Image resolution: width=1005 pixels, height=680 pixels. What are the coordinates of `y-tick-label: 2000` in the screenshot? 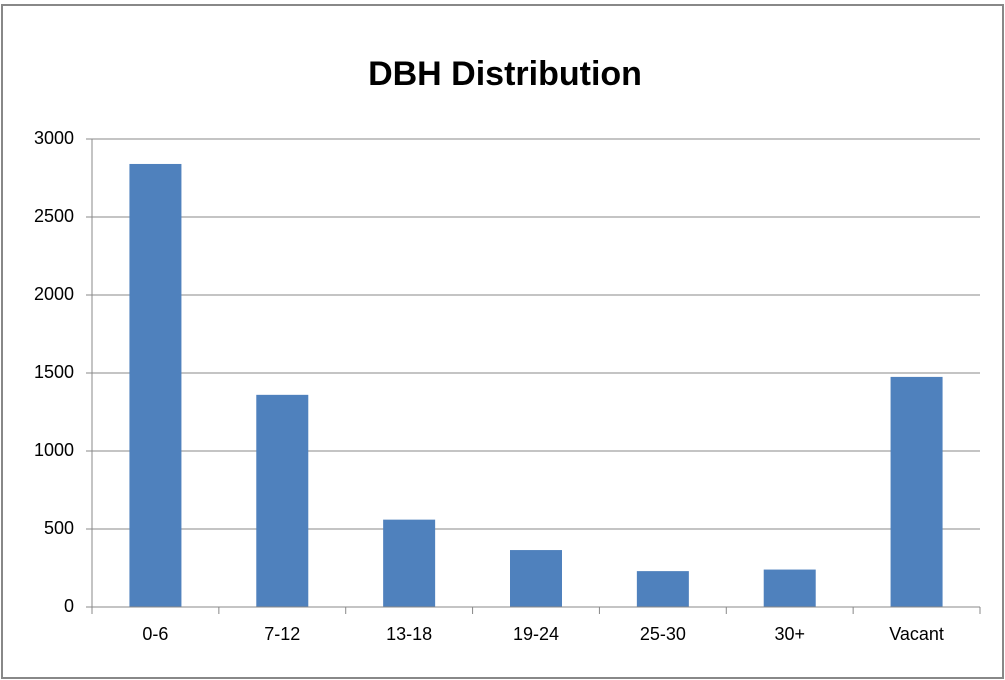 It's located at (54, 294).